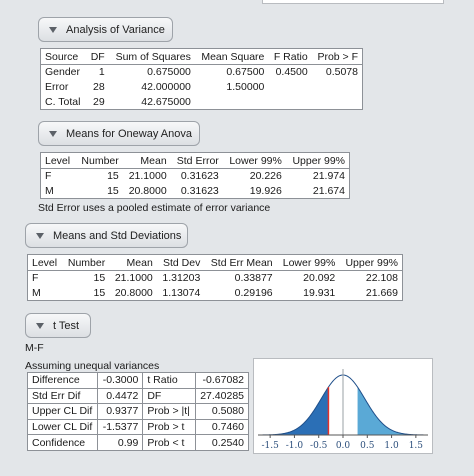 The width and height of the screenshot is (474, 476). Describe the element at coordinates (391, 446) in the screenshot. I see `x-tick-label: 1.0` at that location.